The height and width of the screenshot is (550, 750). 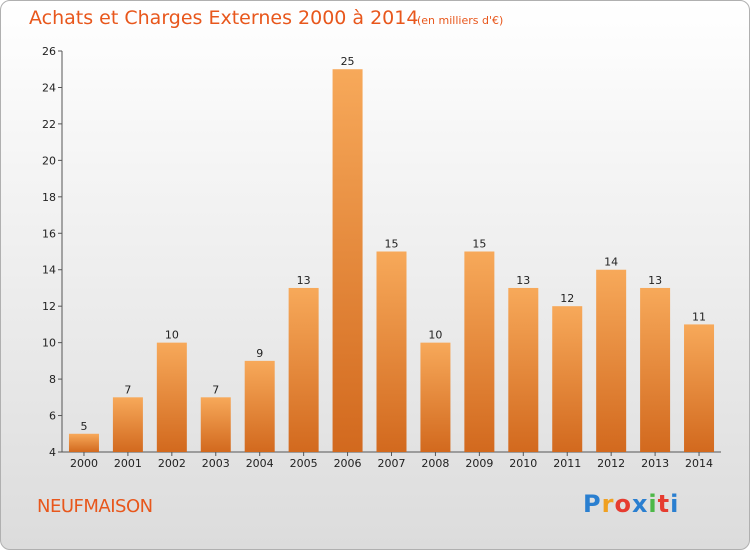 I want to click on x-tick-label: 2000, so click(x=84, y=463).